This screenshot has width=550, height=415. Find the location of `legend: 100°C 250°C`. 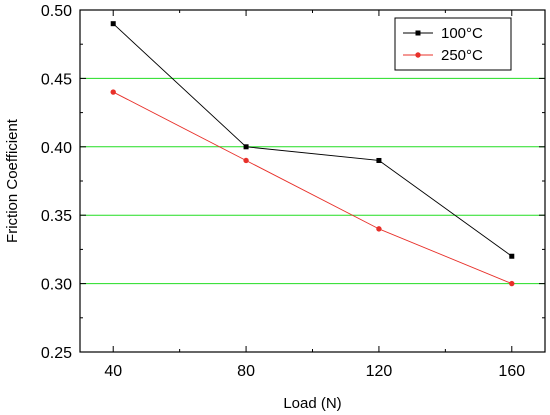

legend: 100°C 250°C is located at coordinates (453, 44).